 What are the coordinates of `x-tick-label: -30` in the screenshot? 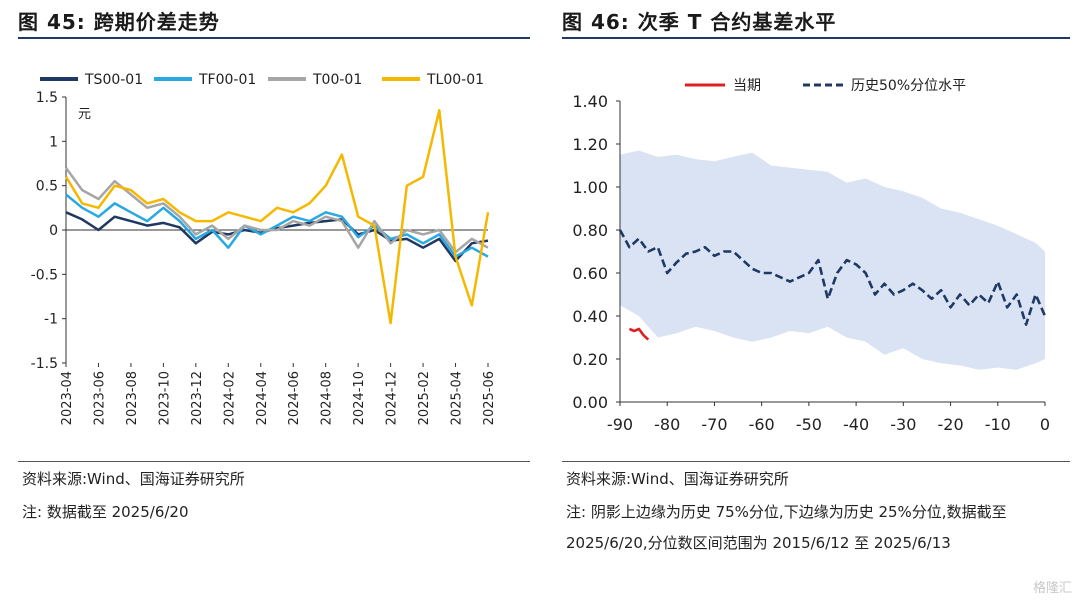 It's located at (903, 424).